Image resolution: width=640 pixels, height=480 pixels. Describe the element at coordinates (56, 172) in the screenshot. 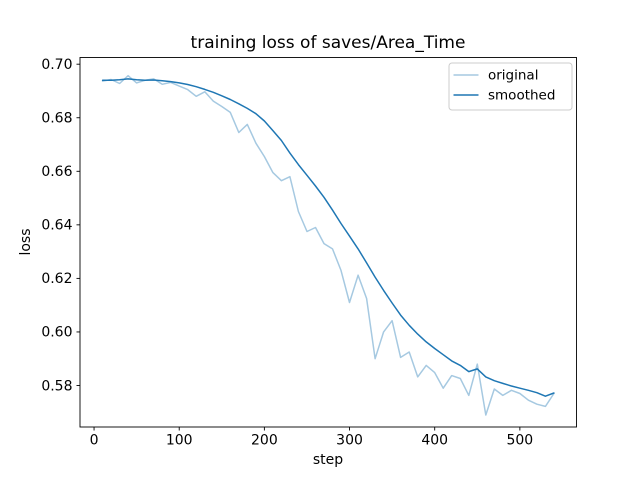

I see `y-tick-label: 0.66` at that location.